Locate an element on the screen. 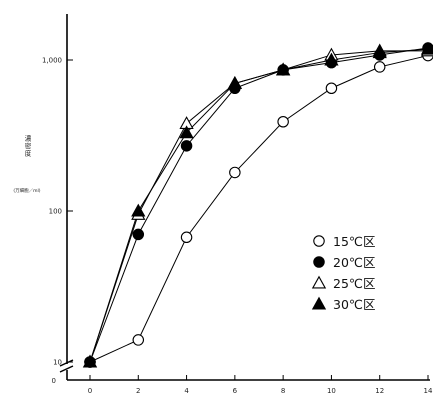 This screenshot has width=433, height=395. legend-label: 25℃区 is located at coordinates (354, 283).